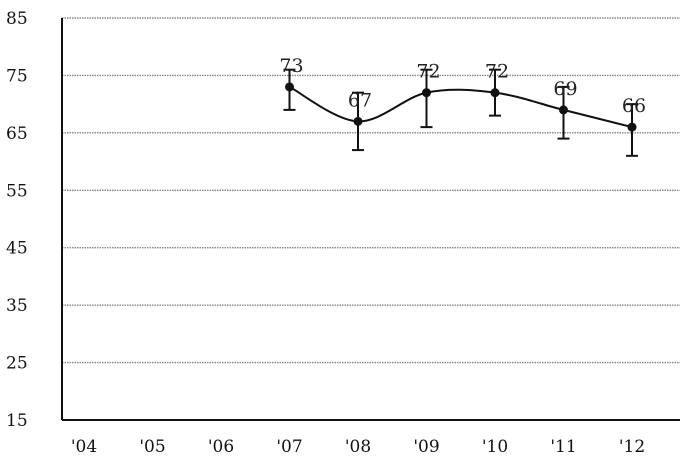 Image resolution: width=680 pixels, height=464 pixels. Describe the element at coordinates (565, 89) in the screenshot. I see `data-label: 69` at that location.